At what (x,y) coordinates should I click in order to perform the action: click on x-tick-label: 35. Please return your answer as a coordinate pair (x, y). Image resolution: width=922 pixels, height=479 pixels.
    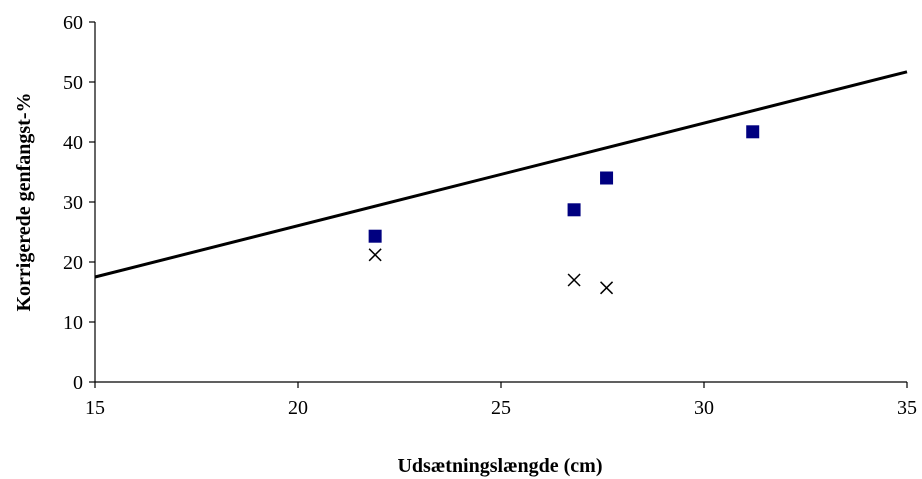
    Looking at the image, I should click on (907, 408).